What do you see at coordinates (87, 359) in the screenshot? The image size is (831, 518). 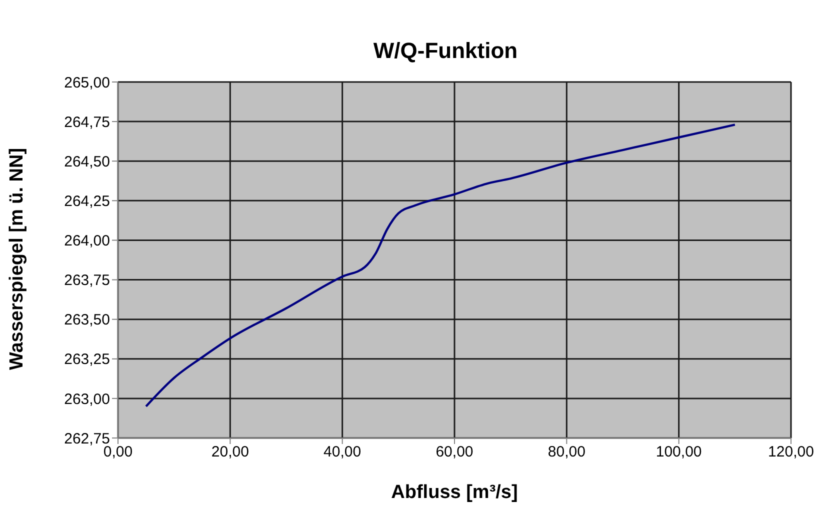 I see `y-tick-label: 263,25` at bounding box center [87, 359].